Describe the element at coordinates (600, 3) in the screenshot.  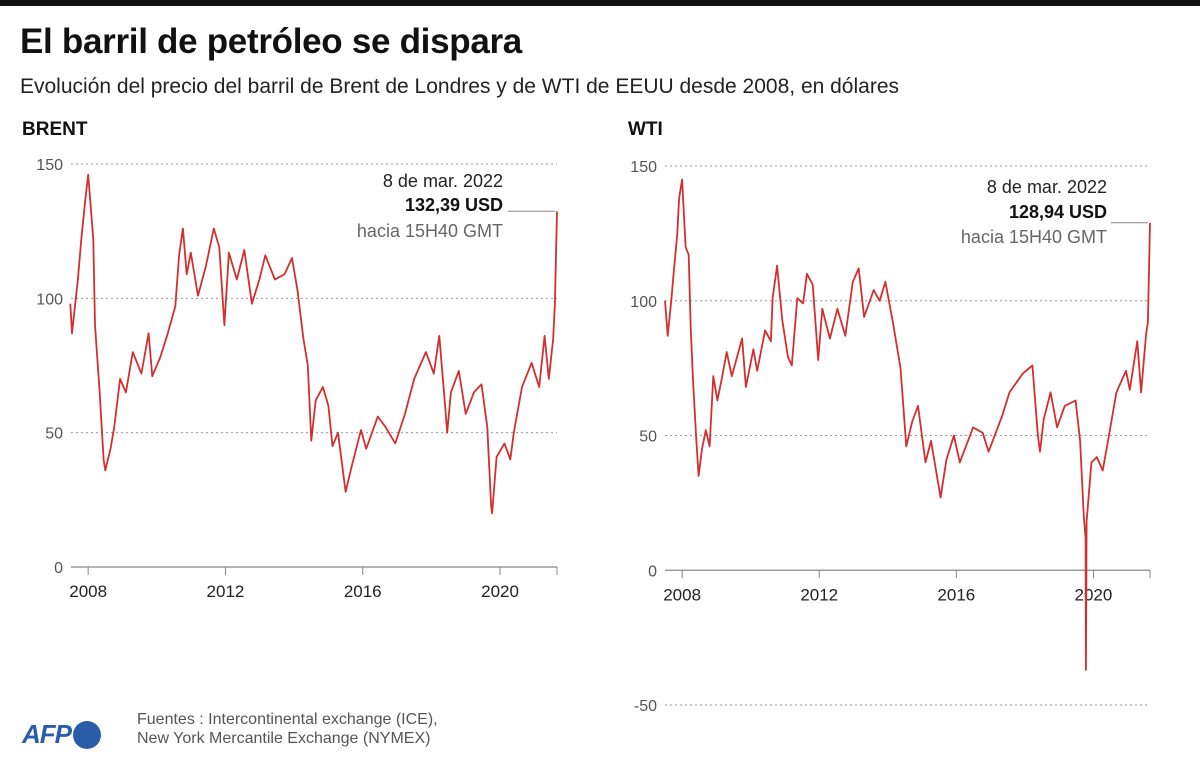
I see `top-bar` at that location.